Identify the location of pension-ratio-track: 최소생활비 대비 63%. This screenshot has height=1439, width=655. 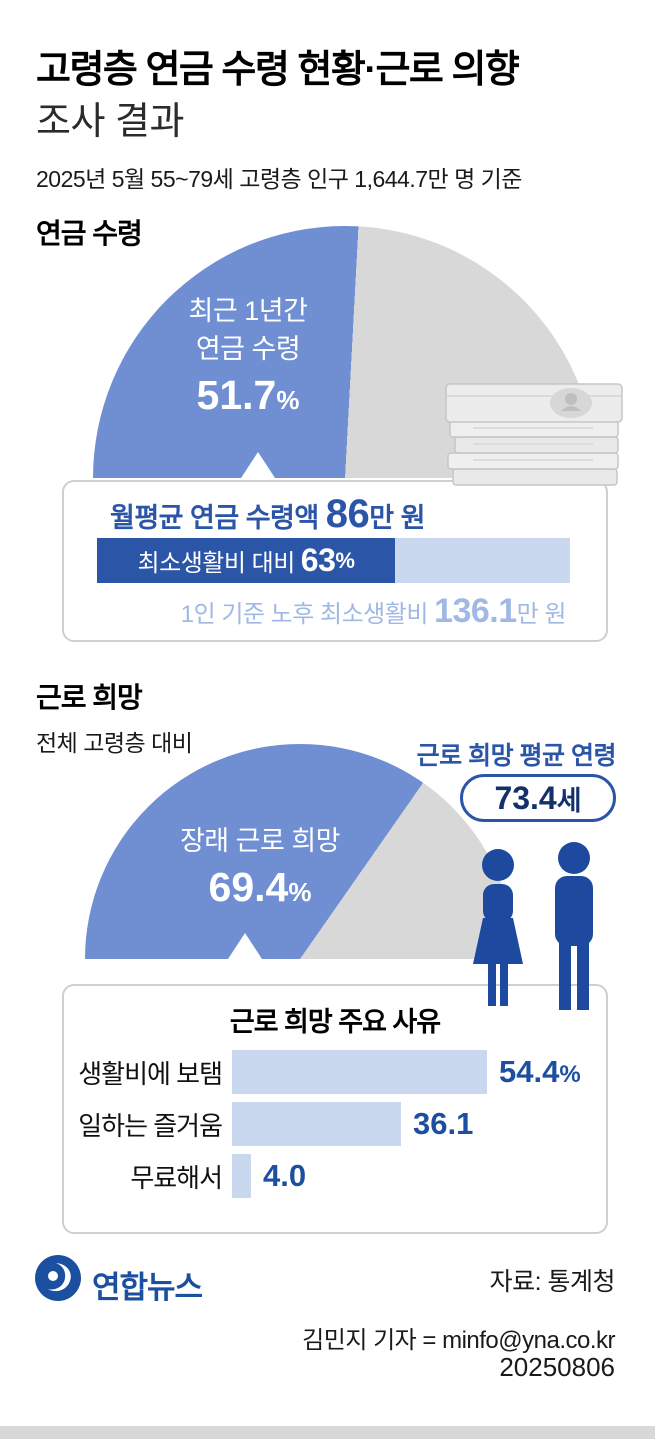
(333, 560).